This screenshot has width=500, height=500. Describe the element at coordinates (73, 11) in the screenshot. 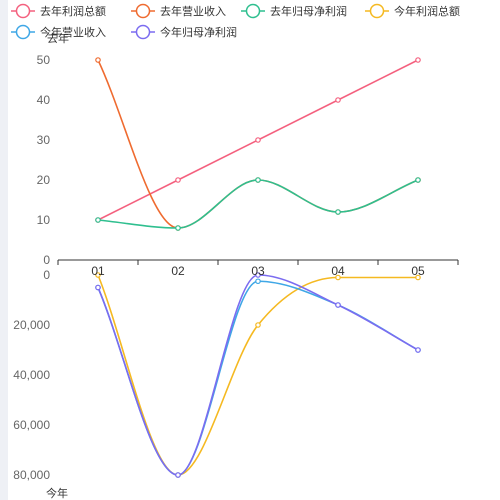

I see `legend-label: 去年利润总额` at that location.